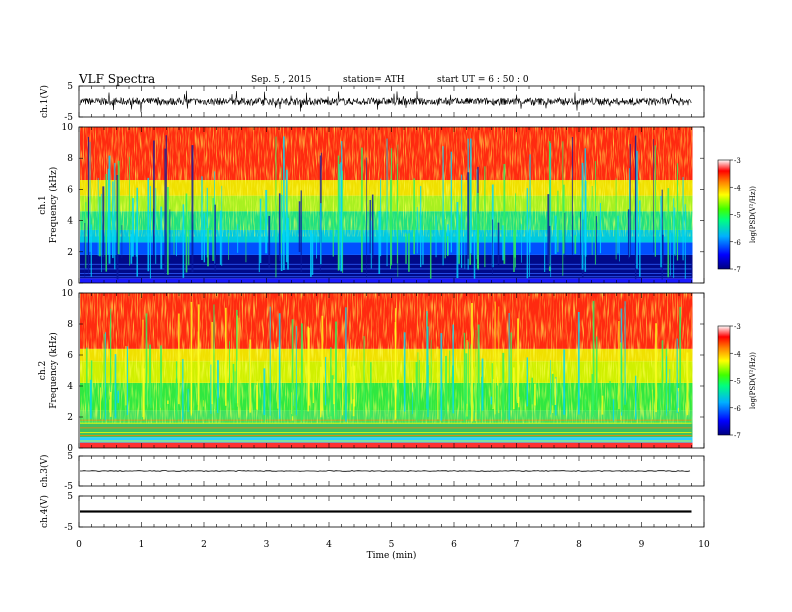  I want to click on x-tick-label: 3, so click(267, 545).